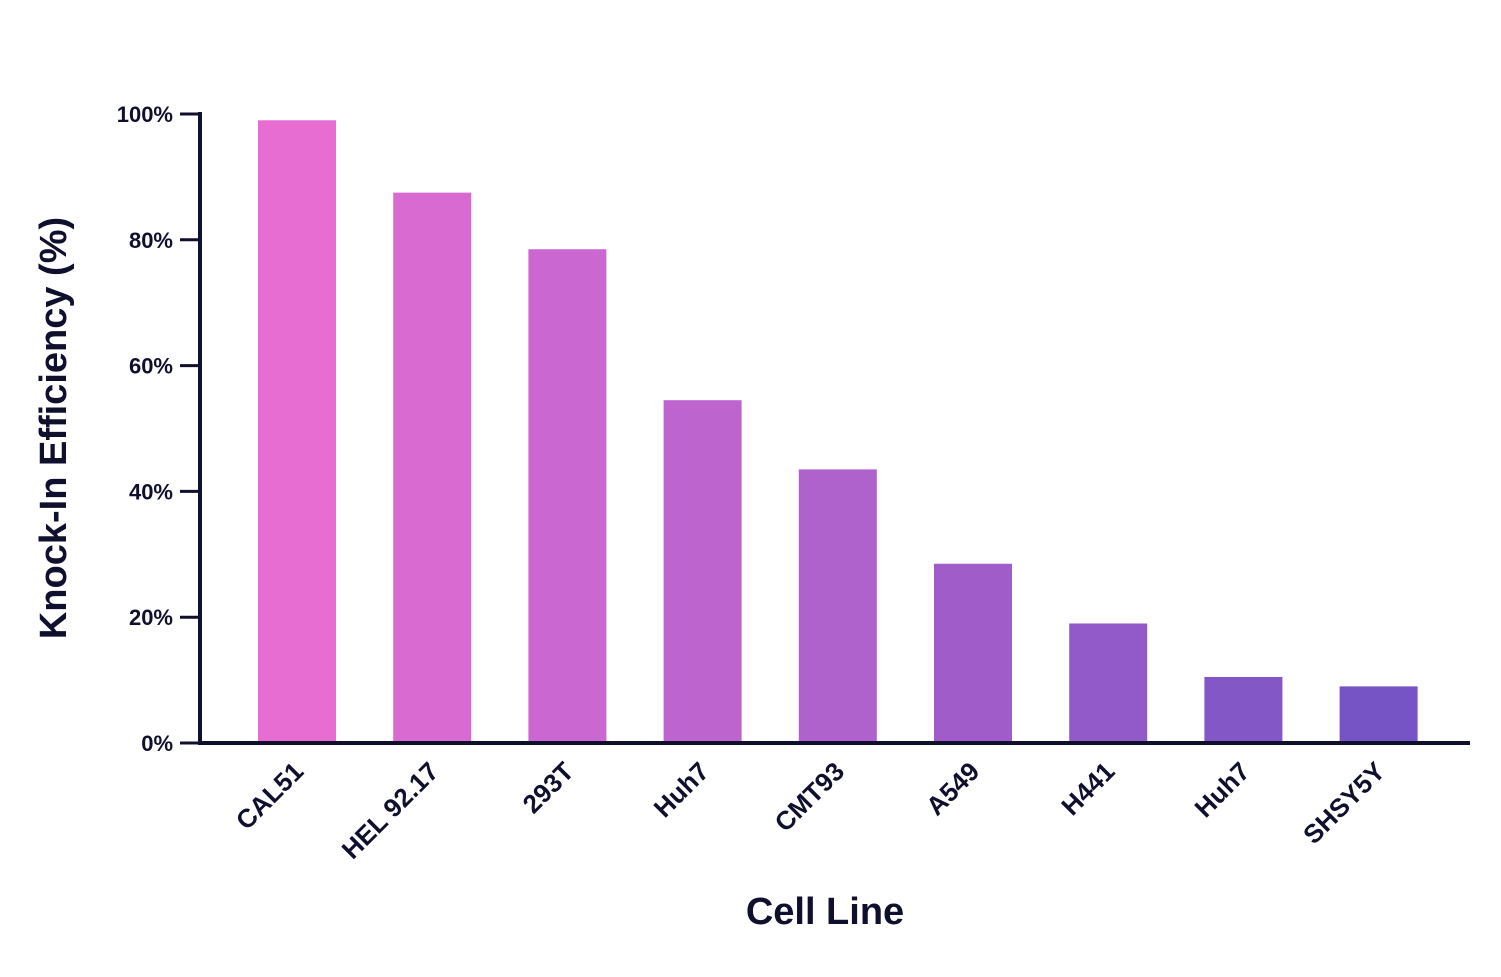  I want to click on x-axis-title: Cell Line, so click(825, 912).